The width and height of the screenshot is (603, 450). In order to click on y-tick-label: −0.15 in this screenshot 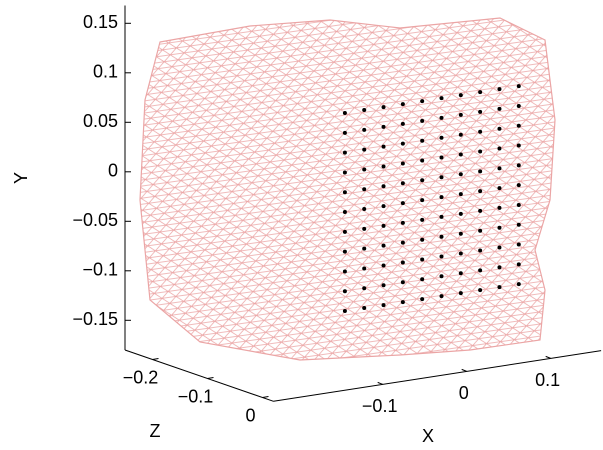, I will do `click(95, 319)`.